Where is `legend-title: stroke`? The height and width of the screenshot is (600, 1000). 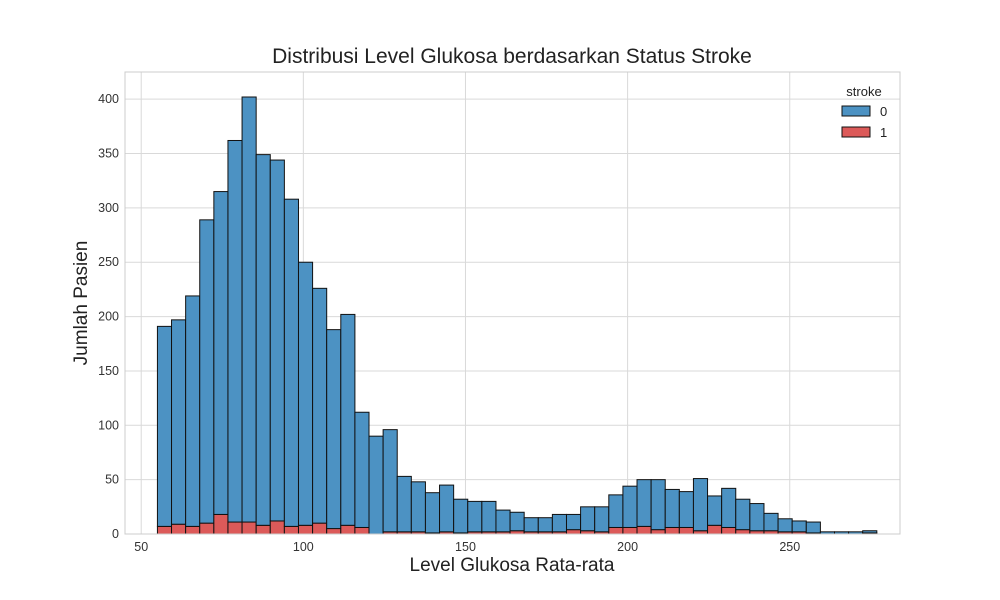 legend-title: stroke is located at coordinates (863, 91).